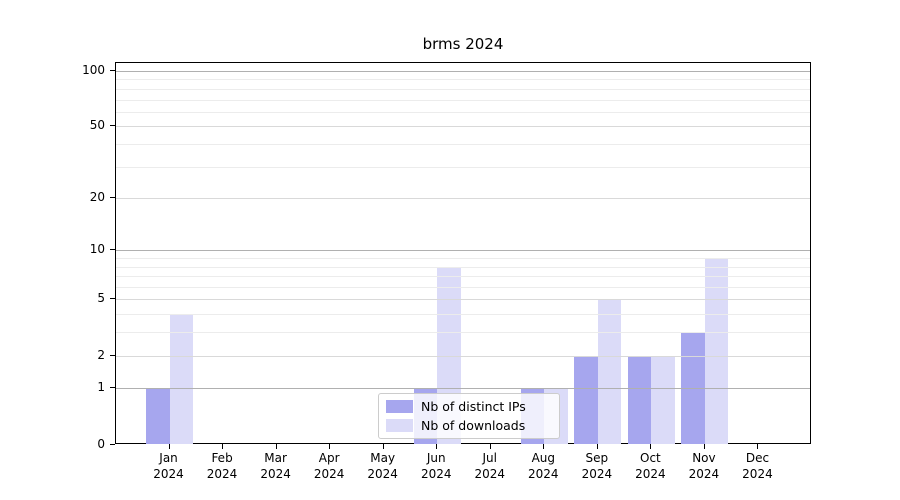  I want to click on x-tick-label-feb: Feb 2024, so click(222, 466).